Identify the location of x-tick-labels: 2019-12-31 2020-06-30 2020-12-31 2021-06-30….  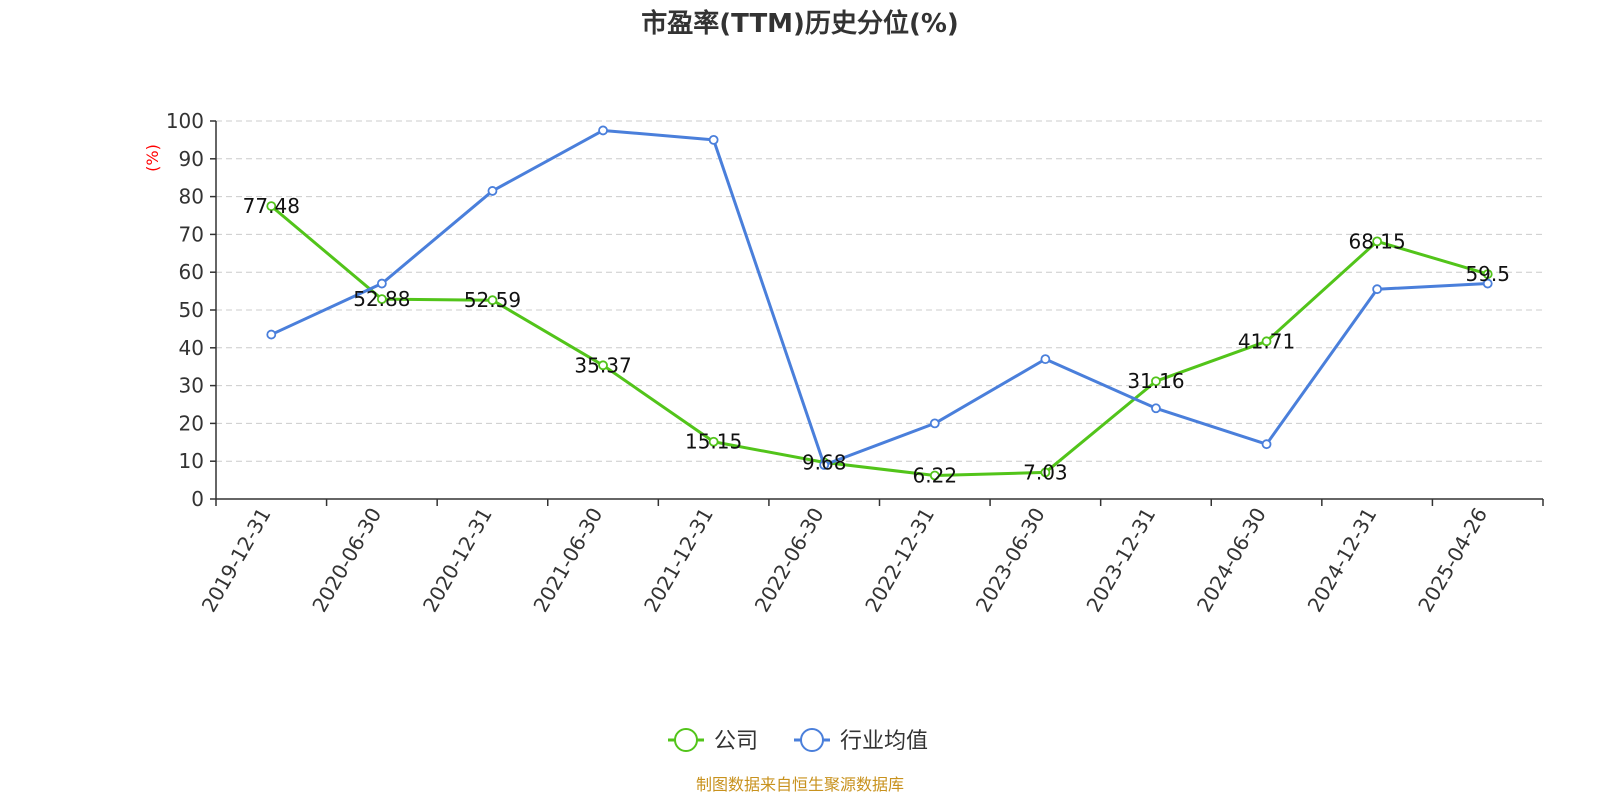
(844, 560).